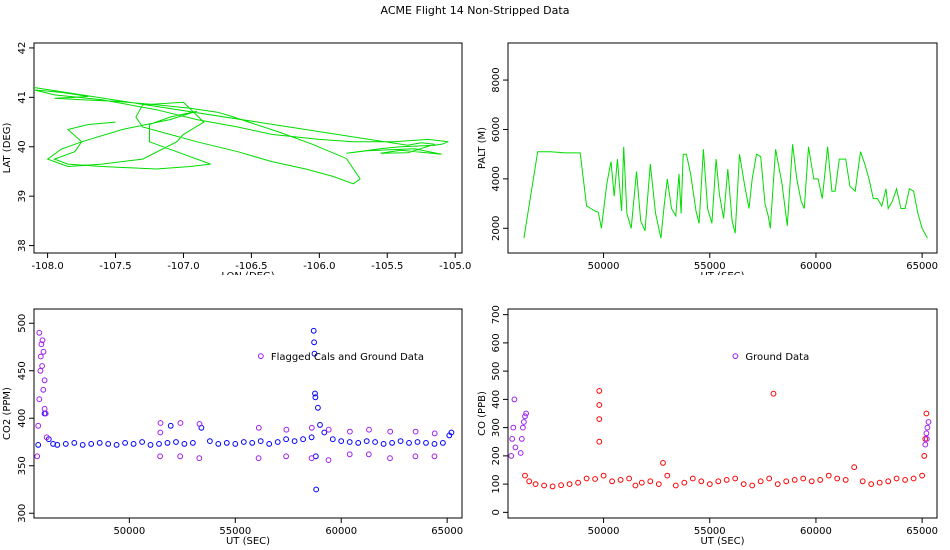 Image resolution: width=950 pixels, height=550 pixels. I want to click on x-tick-label: -106.0, so click(319, 266).